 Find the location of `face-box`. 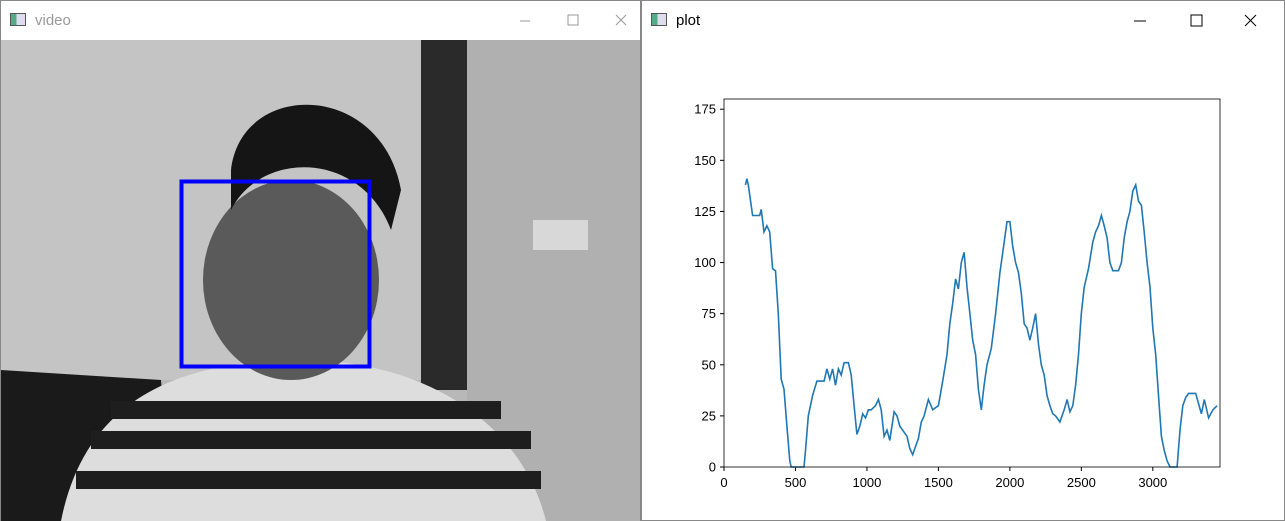

face-box is located at coordinates (275, 274).